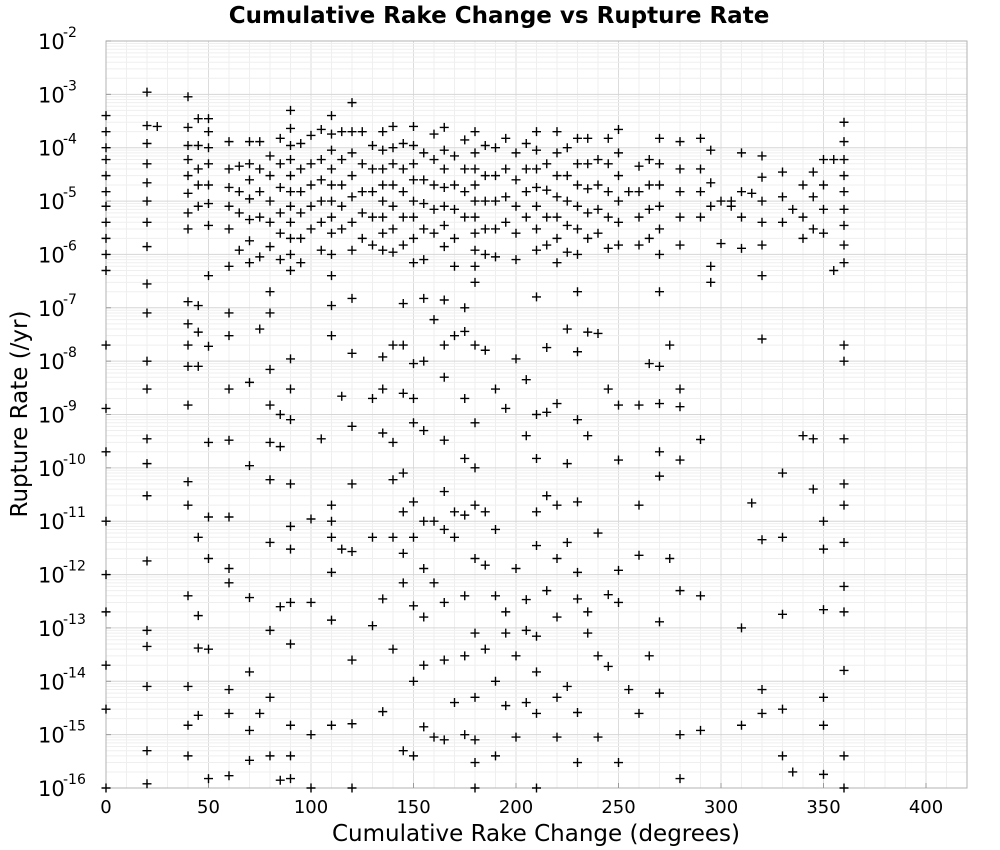 This screenshot has width=1000, height=850. I want to click on y-tick-exponent: -16, so click(74, 780).